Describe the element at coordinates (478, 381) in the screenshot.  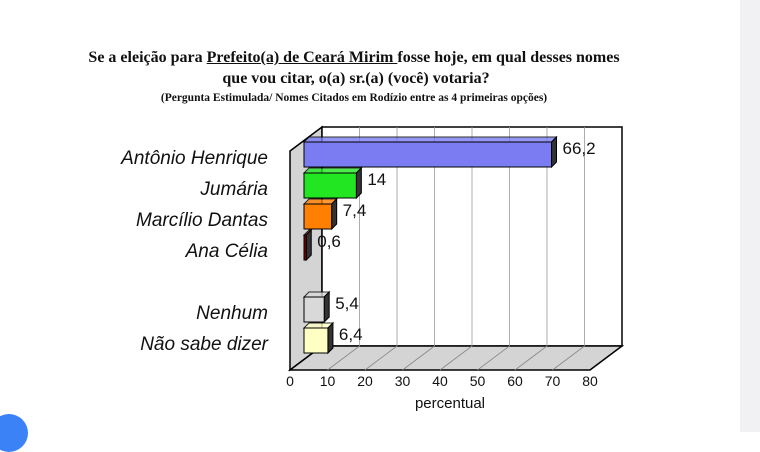
I see `x-tick-label: 50` at that location.